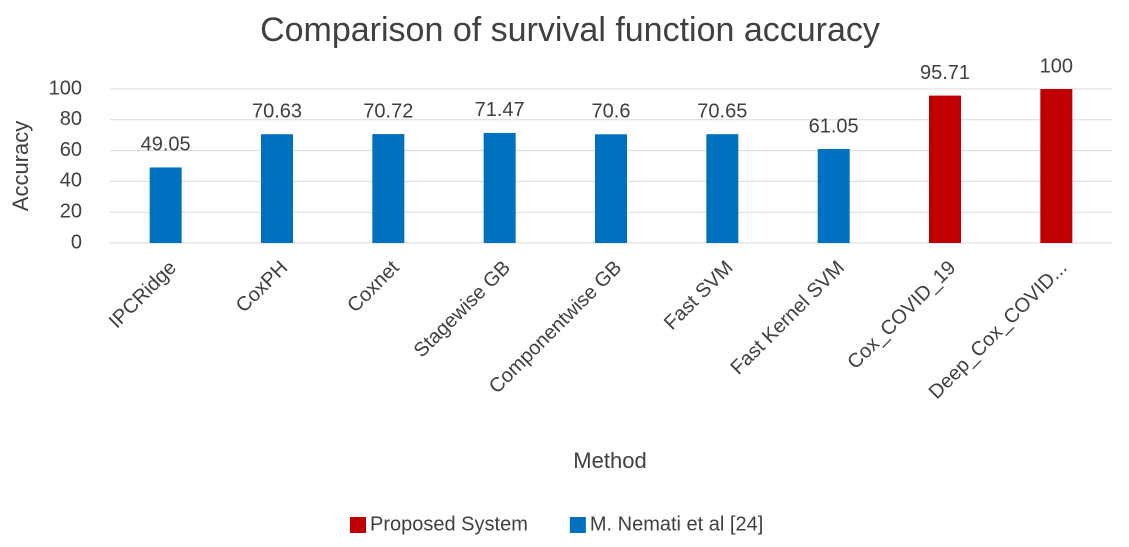 This screenshot has width=1129, height=547. I want to click on value-label: 71.47, so click(500, 110).